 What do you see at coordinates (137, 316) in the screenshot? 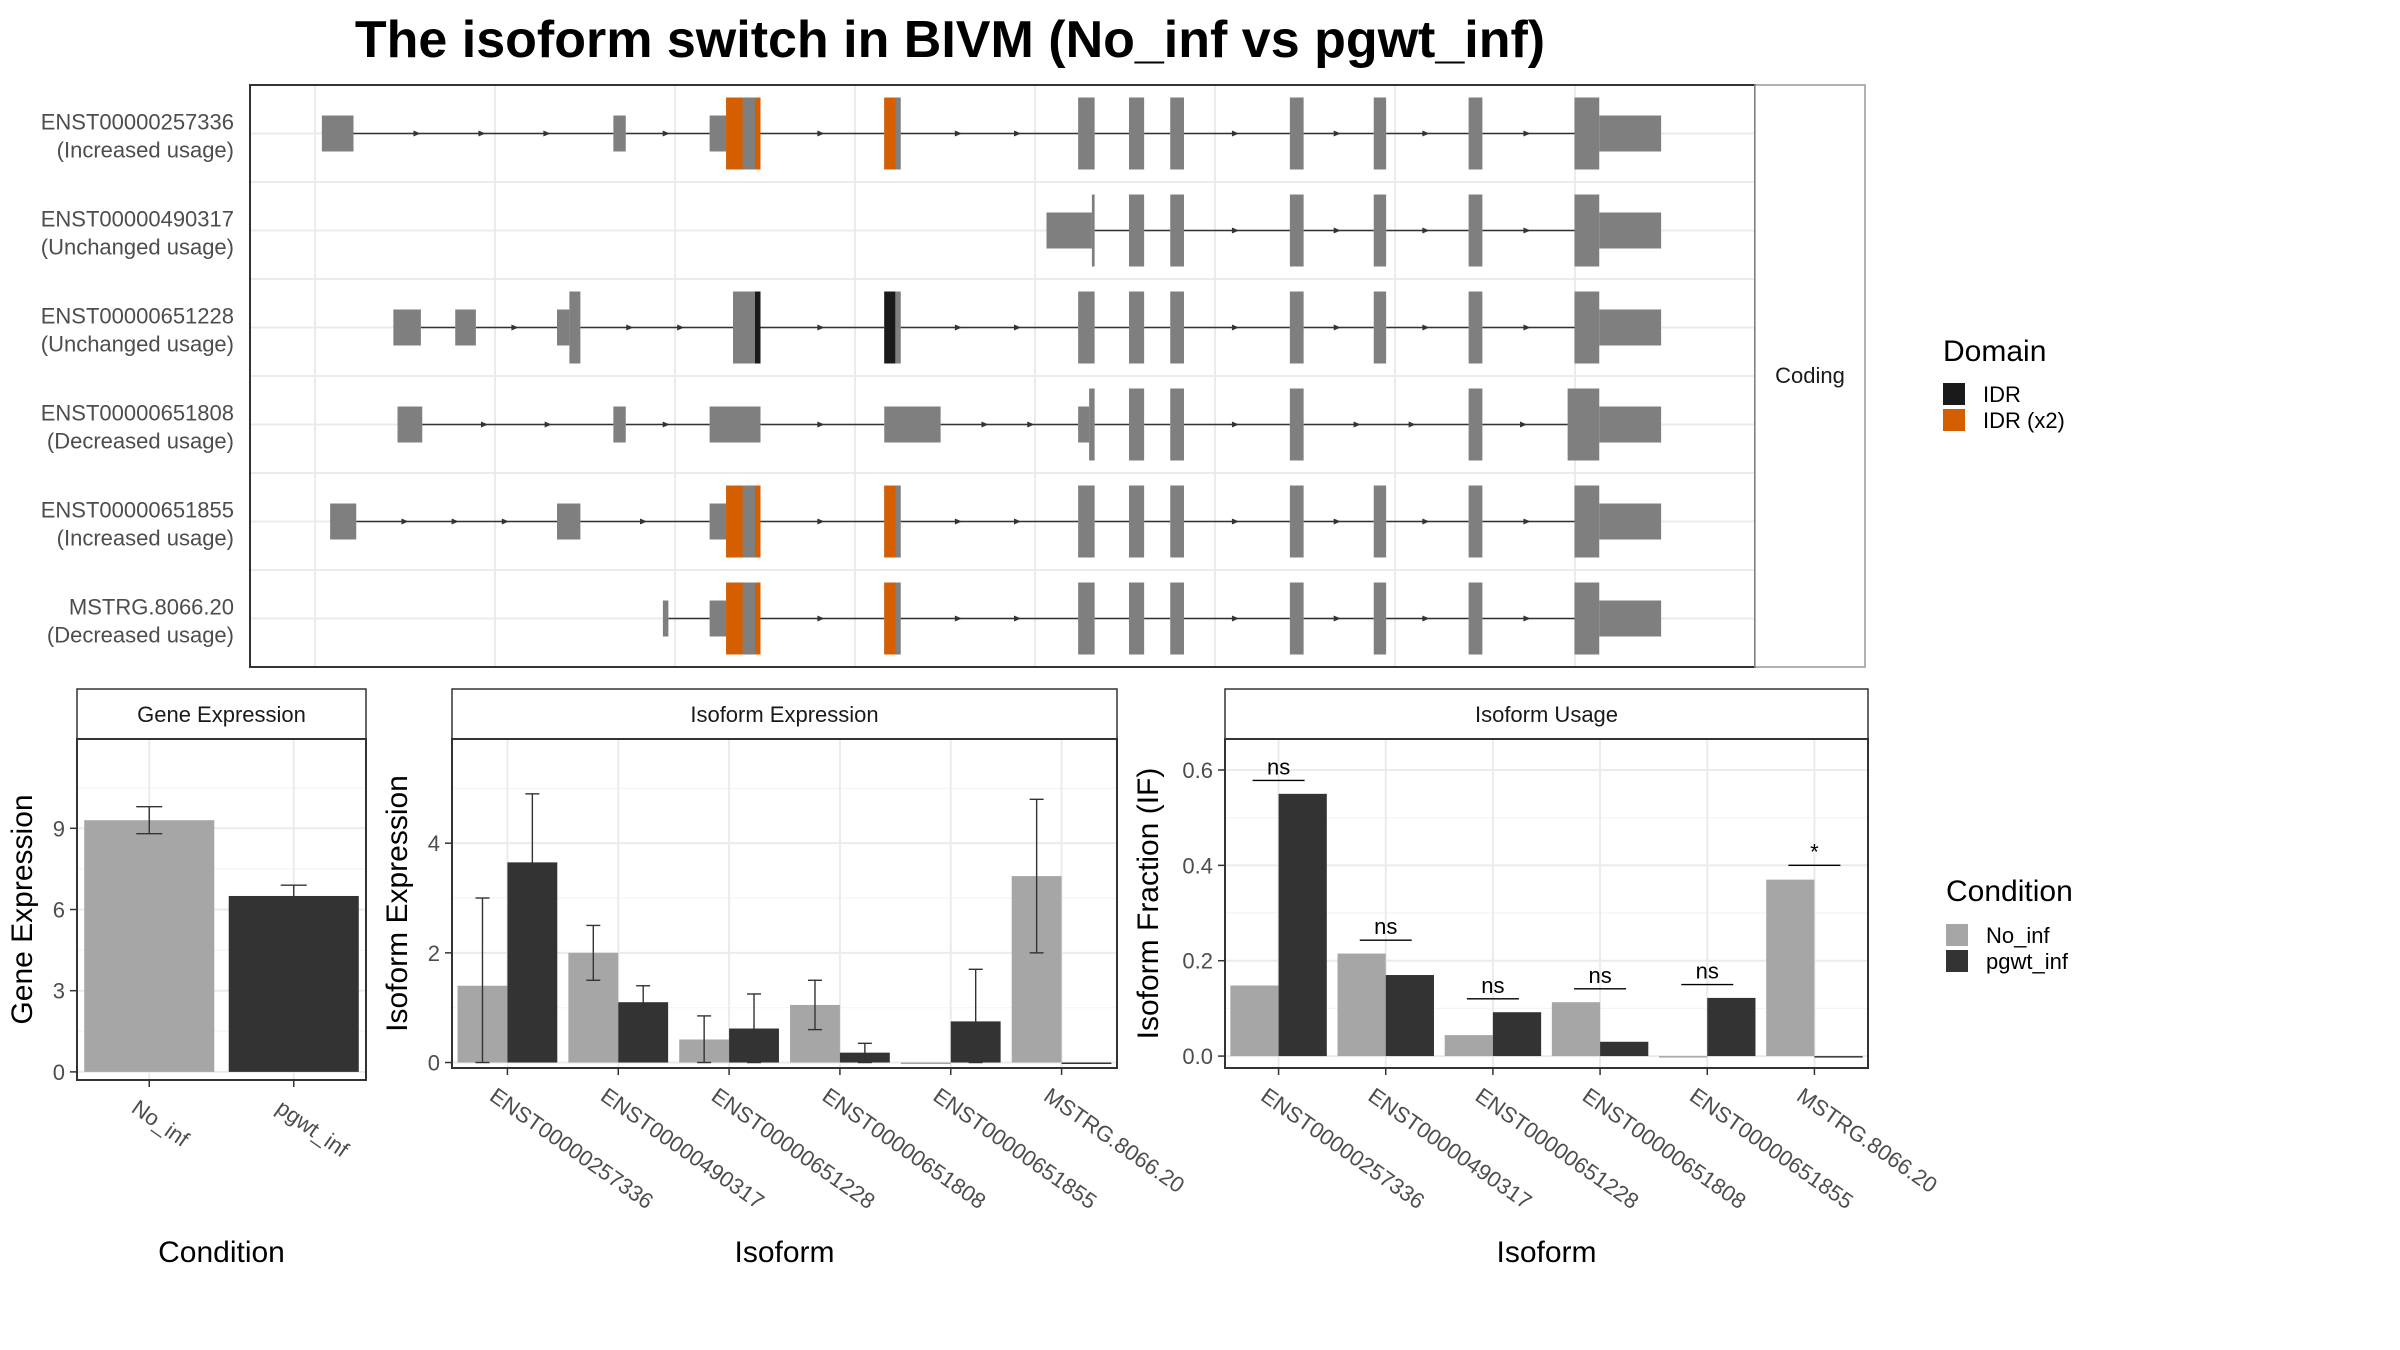
I see `isoform-label: ENST00000651228` at bounding box center [137, 316].